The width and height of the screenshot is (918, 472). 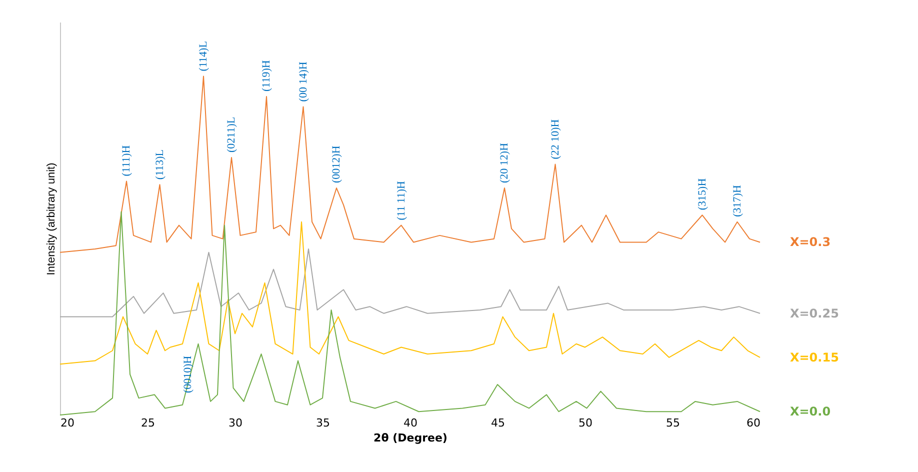 What do you see at coordinates (673, 423) in the screenshot?
I see `x-tick-label: 55` at bounding box center [673, 423].